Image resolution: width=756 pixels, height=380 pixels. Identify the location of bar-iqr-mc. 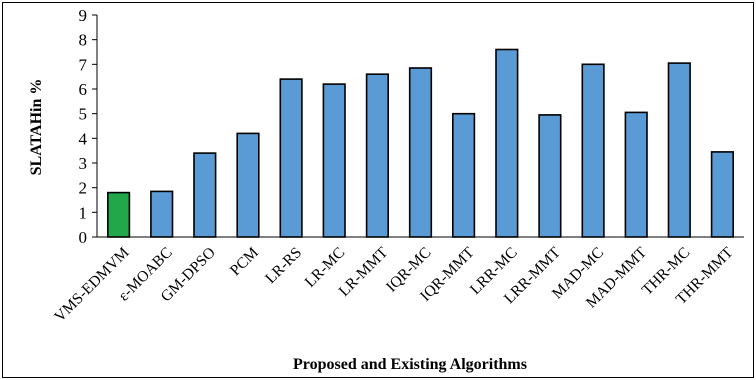
(420, 152).